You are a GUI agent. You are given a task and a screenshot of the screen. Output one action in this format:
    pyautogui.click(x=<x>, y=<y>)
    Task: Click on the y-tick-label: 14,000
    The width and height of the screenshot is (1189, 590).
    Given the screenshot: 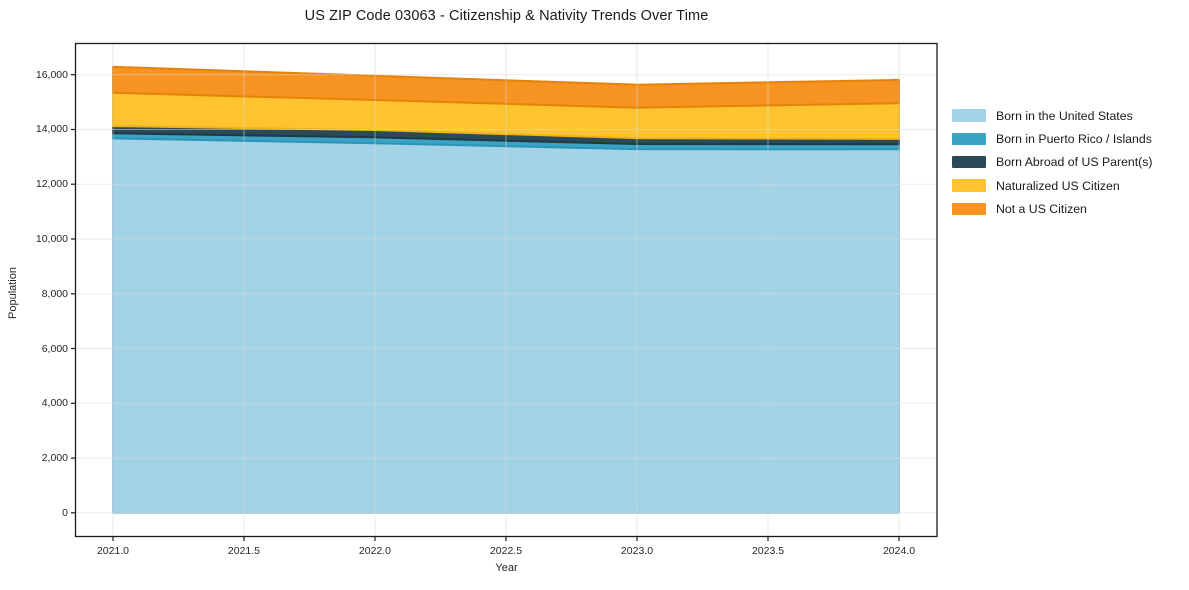 What is the action you would take?
    pyautogui.click(x=51, y=129)
    